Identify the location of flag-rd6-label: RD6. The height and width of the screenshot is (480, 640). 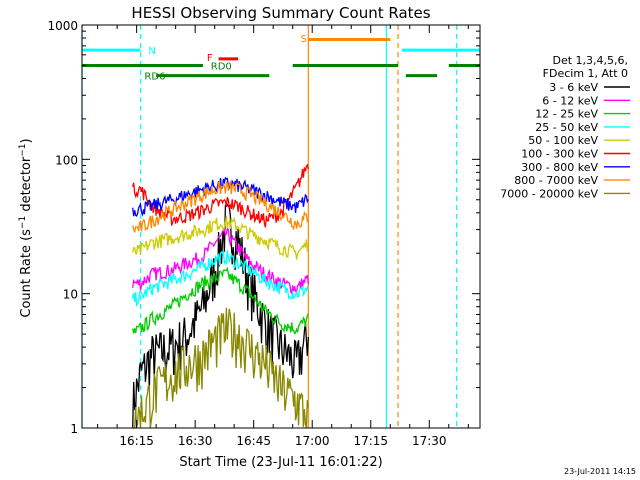
(154, 77).